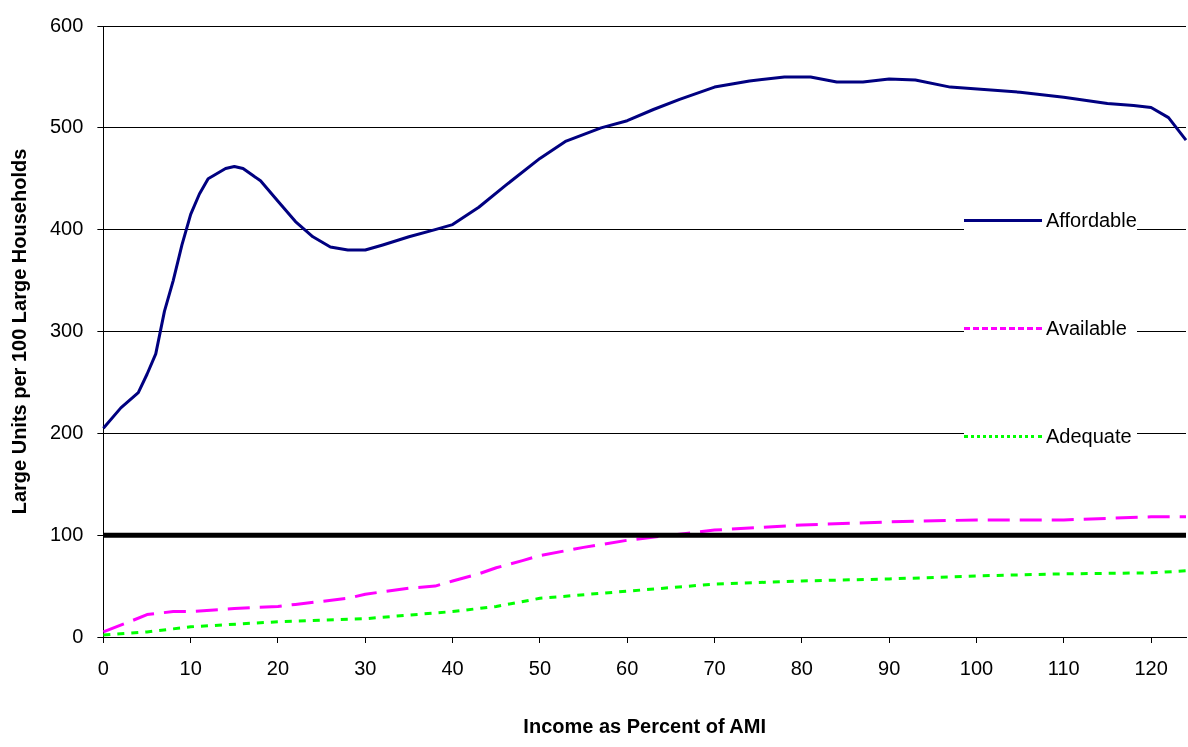  Describe the element at coordinates (66, 330) in the screenshot. I see `y-tick-label: 300` at that location.